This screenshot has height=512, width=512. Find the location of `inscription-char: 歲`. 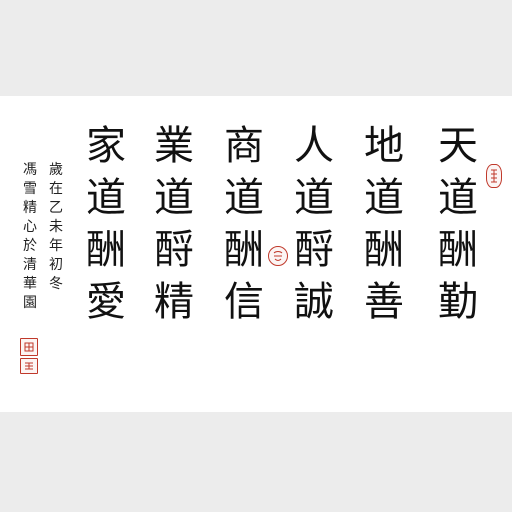

inscription-char: 歲 is located at coordinates (56, 169).